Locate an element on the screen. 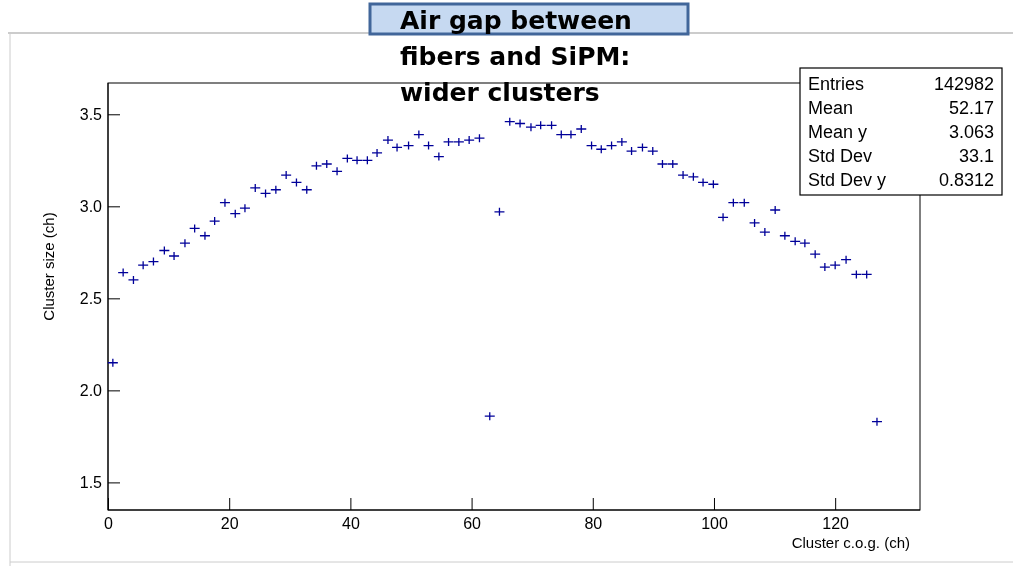 Image resolution: width=1013 pixels, height=566 pixels. text: Entries 142982 is located at coordinates (901, 84).